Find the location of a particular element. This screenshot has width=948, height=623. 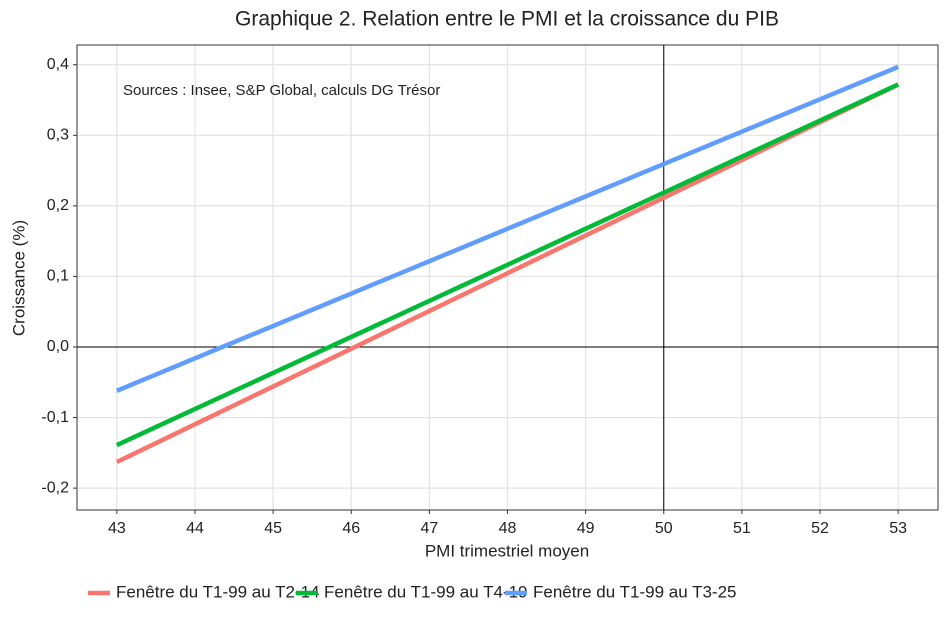

x-tick-label: 50 is located at coordinates (664, 528).